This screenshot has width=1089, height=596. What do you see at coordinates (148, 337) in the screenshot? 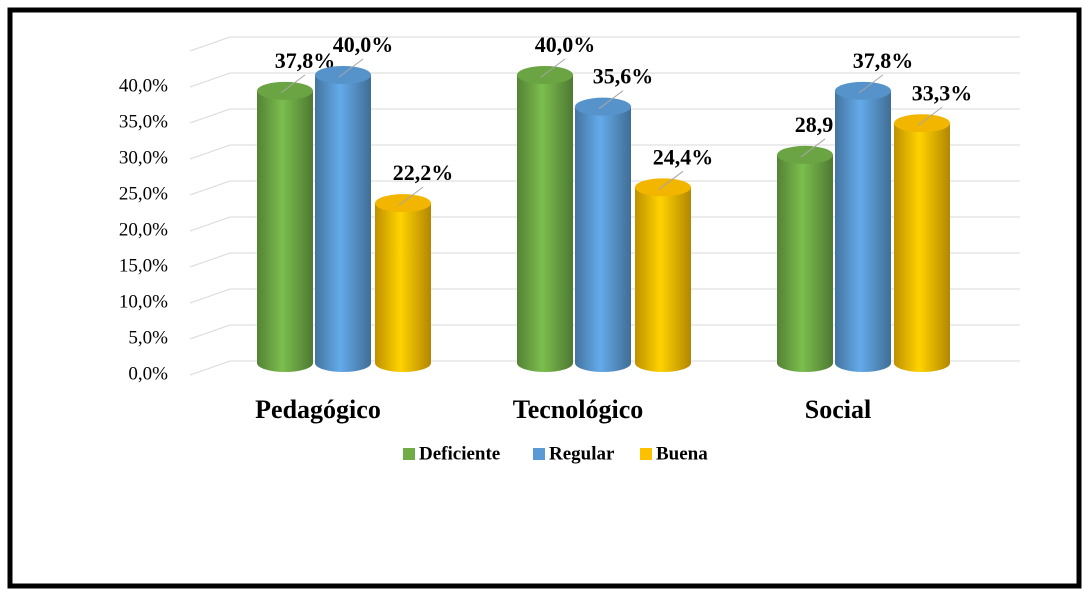
I see `y-tick-label: 5,0%` at bounding box center [148, 337].